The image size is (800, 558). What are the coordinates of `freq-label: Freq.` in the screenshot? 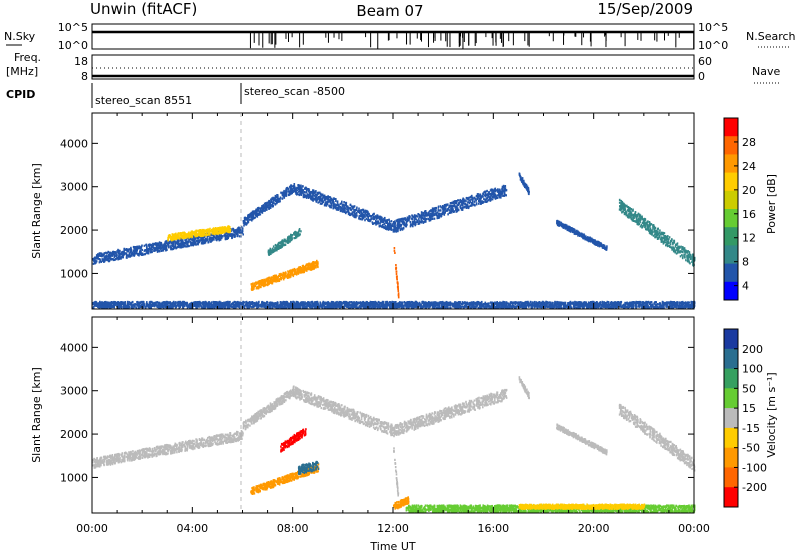 It's located at (27, 57).